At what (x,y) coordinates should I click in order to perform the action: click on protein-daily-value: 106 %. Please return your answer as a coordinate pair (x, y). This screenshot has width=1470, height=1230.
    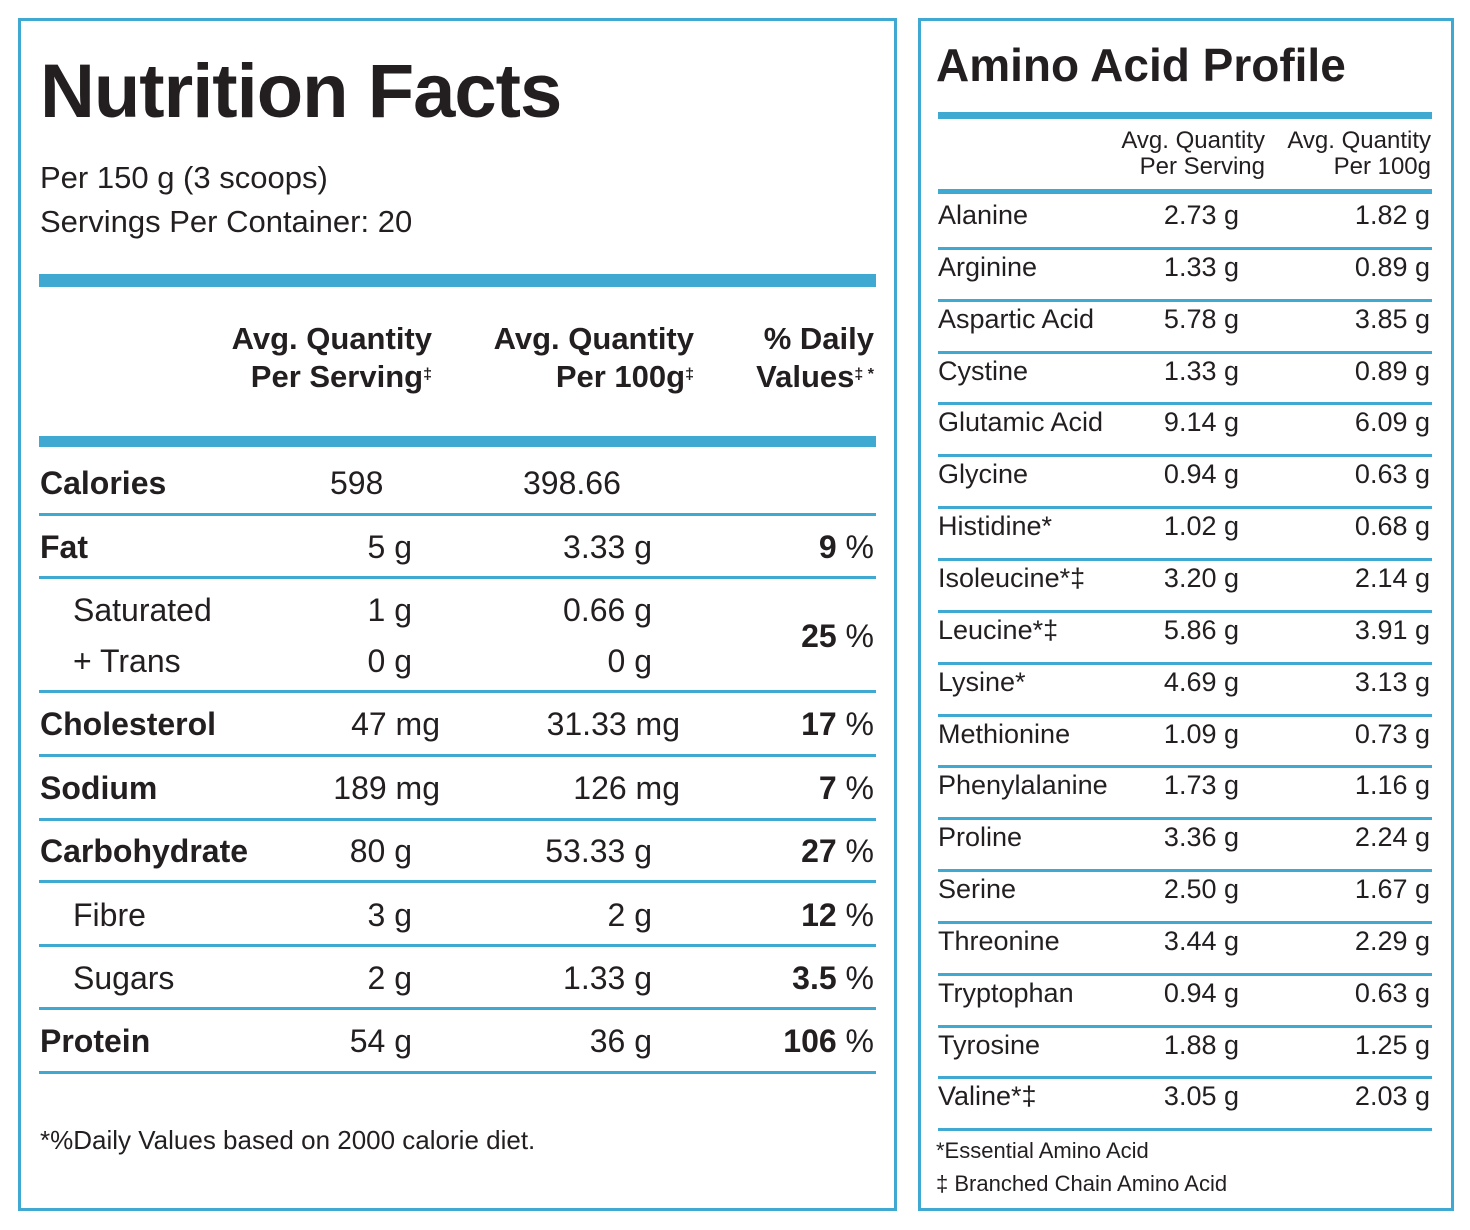
    Looking at the image, I should click on (828, 1041).